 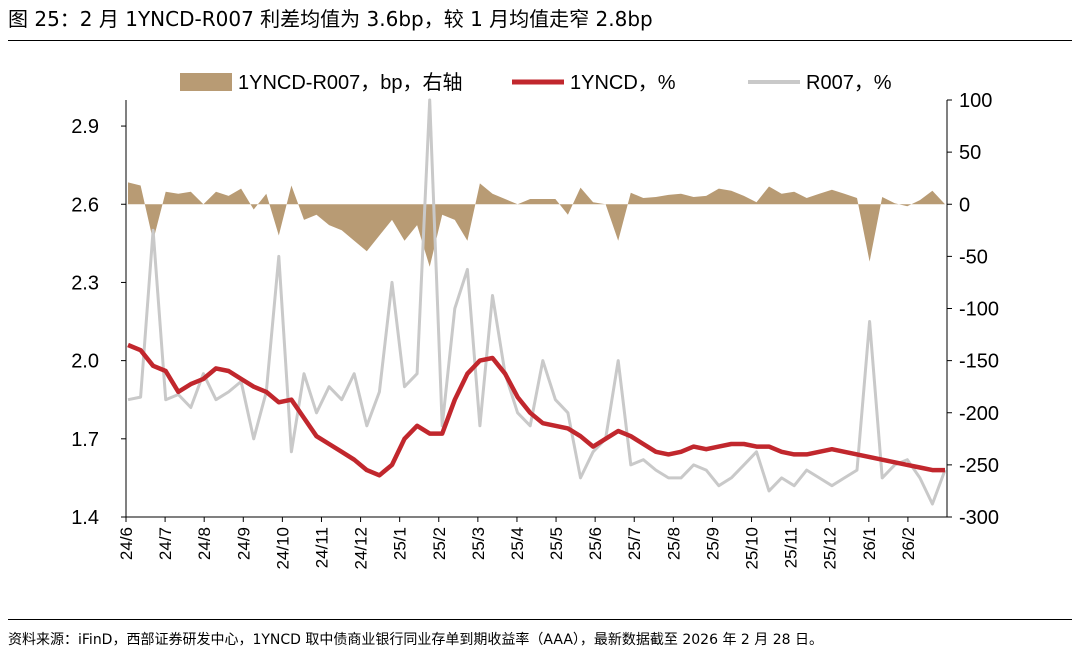 What do you see at coordinates (673, 543) in the screenshot?
I see `x-tick-label: 25/8` at bounding box center [673, 543].